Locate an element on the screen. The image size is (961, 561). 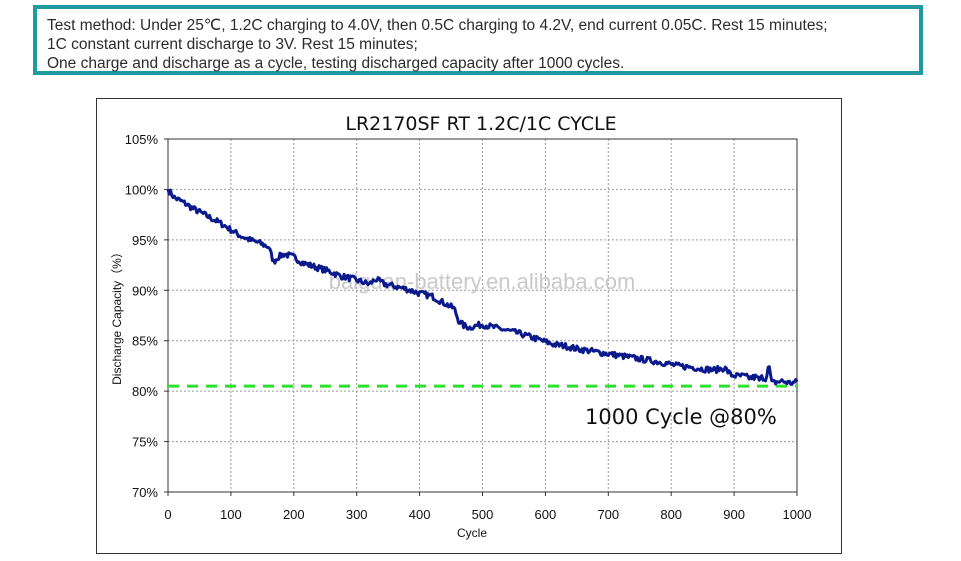
y-tick-label: 75% is located at coordinates (145, 442).